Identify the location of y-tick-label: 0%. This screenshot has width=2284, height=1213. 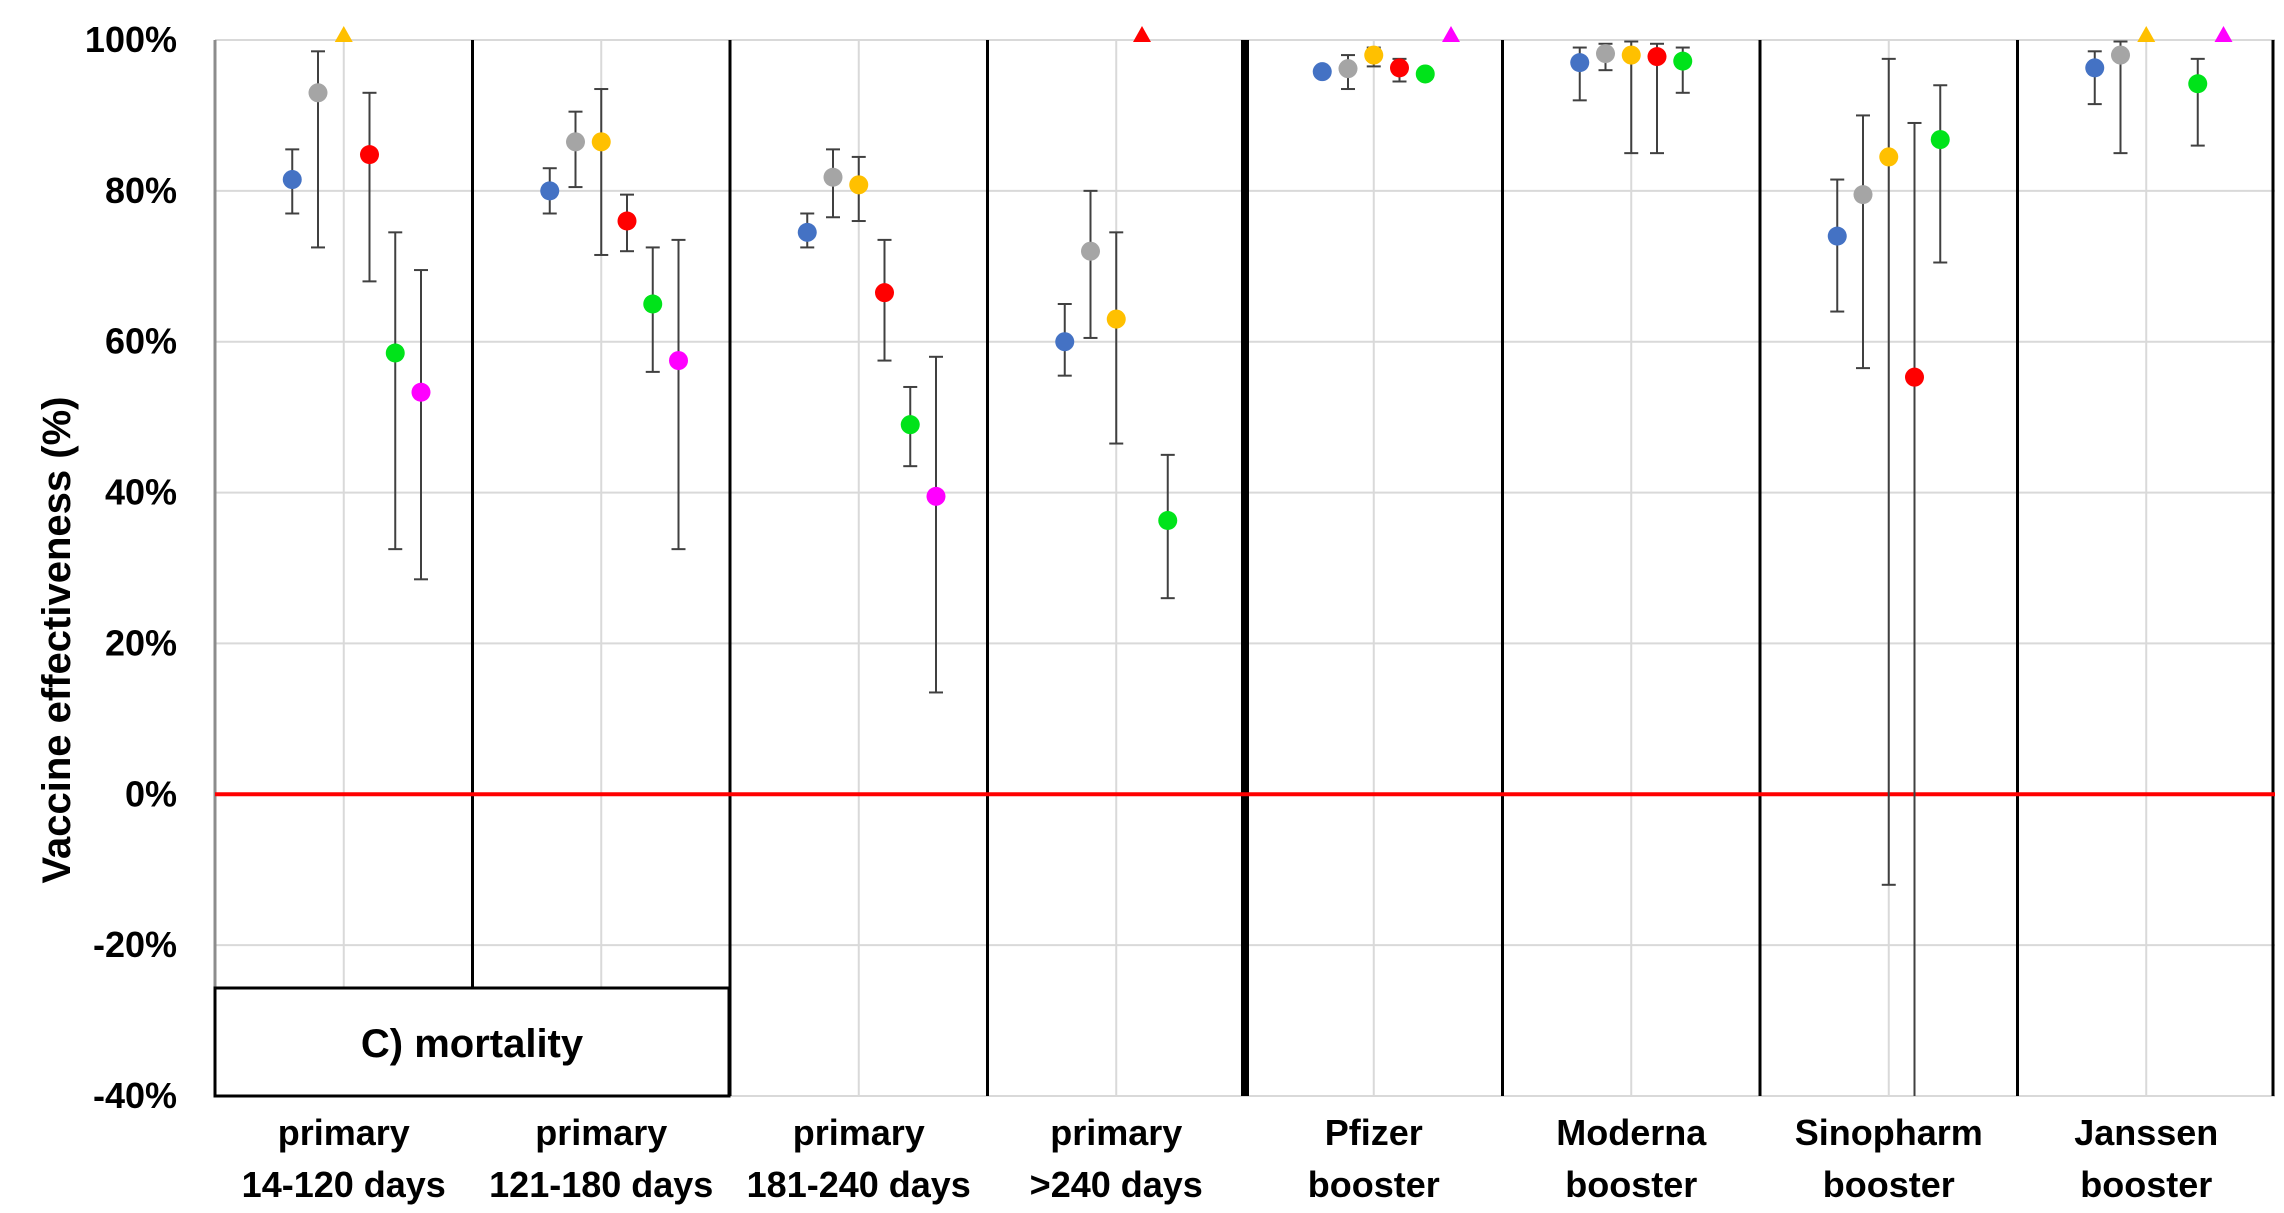
(151, 793).